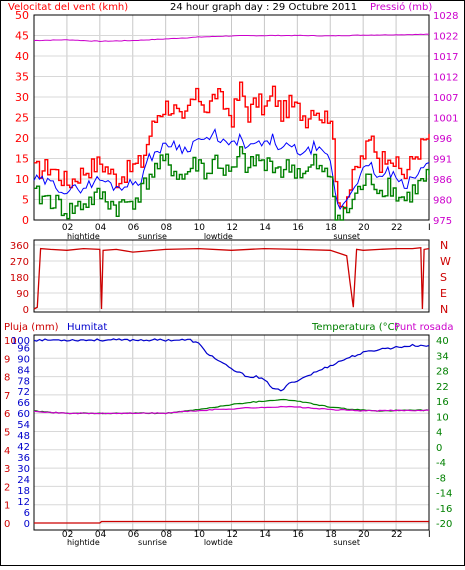  Describe the element at coordinates (87, 327) in the screenshot. I see `humidity-title: Humitat` at that location.